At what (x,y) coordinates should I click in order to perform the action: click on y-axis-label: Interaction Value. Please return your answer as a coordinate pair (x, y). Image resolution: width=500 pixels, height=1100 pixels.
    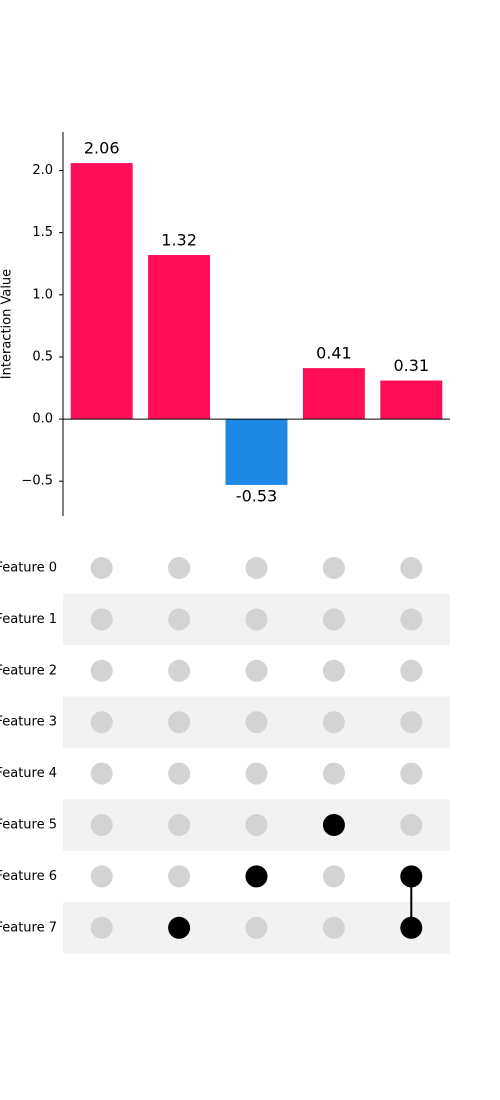
    Looking at the image, I should click on (7, 324).